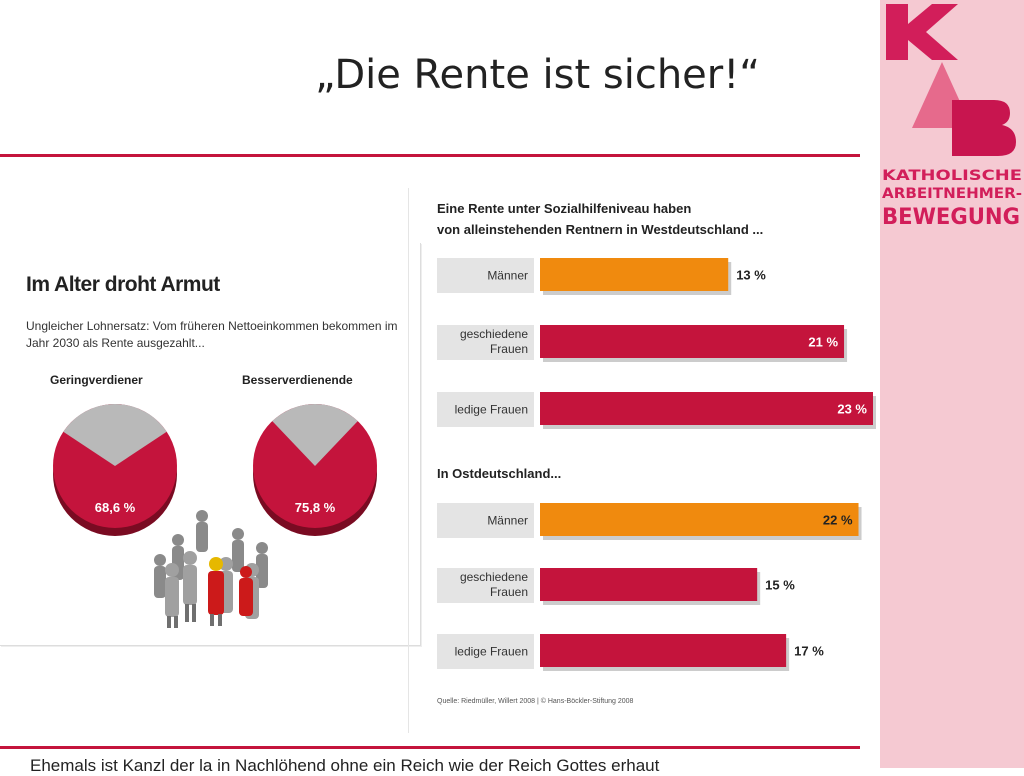 The image size is (1024, 776). Describe the element at coordinates (564, 208) in the screenshot. I see `bar-chart-title-line1: Eine Rente unter Sozialhilfeniveau haben` at that location.